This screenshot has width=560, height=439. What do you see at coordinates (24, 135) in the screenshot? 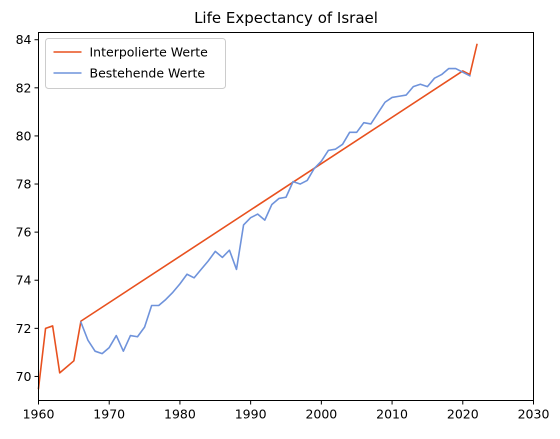
I see `y-tick-label: 80` at bounding box center [24, 135].